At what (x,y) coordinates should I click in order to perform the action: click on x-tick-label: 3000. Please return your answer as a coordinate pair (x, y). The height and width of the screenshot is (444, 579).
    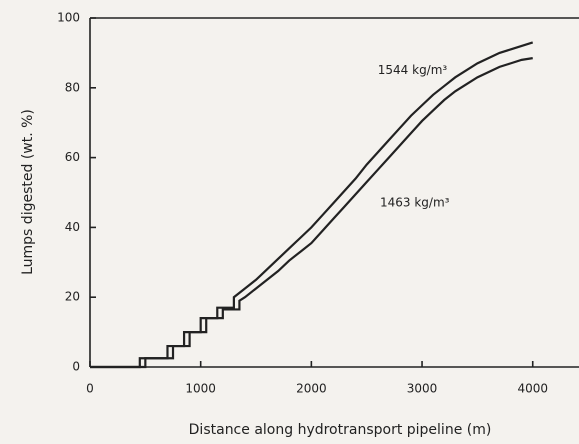
    Looking at the image, I should click on (422, 389).